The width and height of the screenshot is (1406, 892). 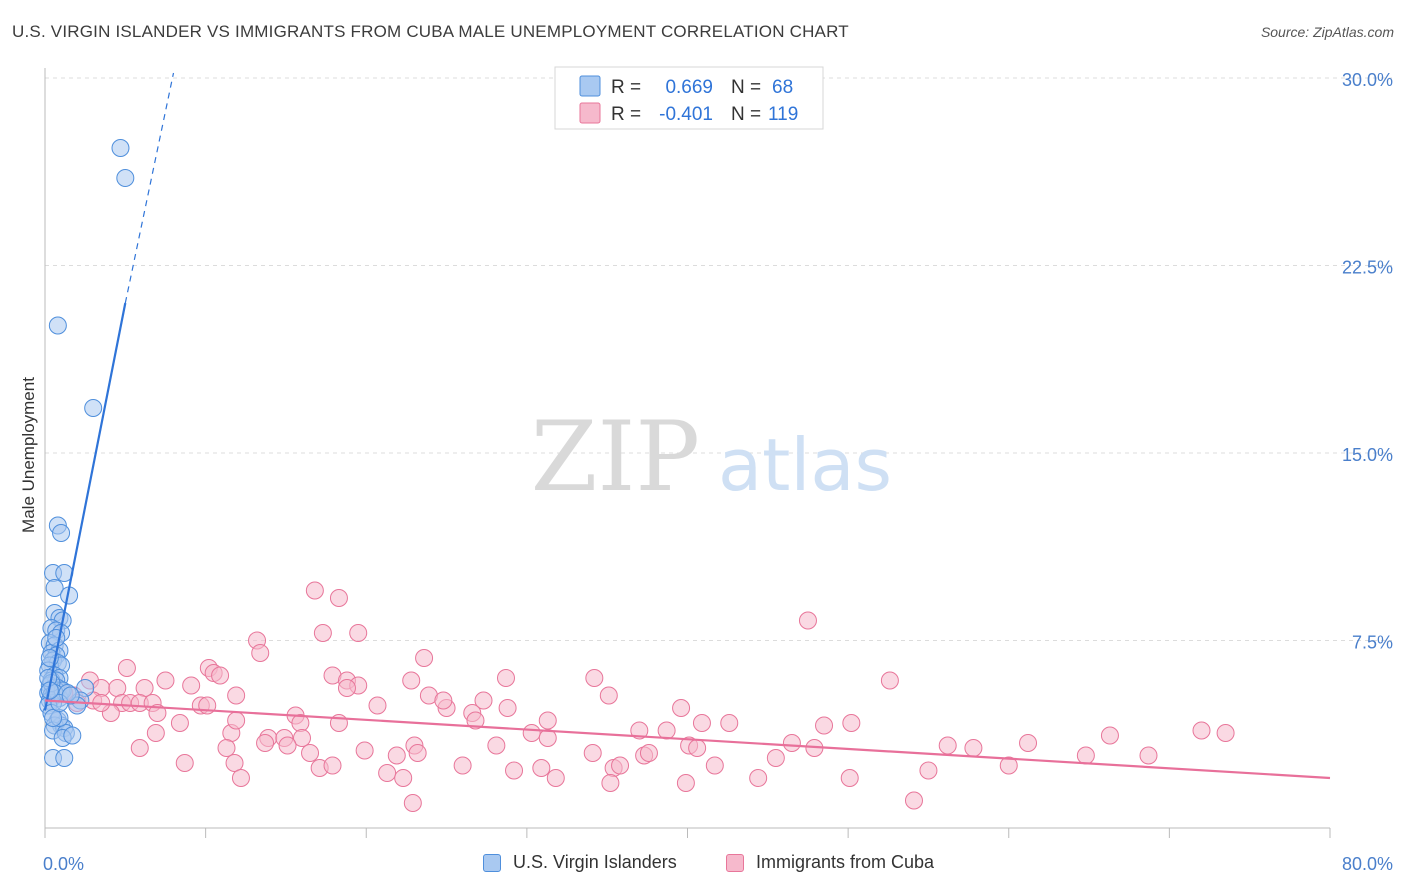 I want to click on x-tick-label: 80.0%, so click(x=1367, y=864).